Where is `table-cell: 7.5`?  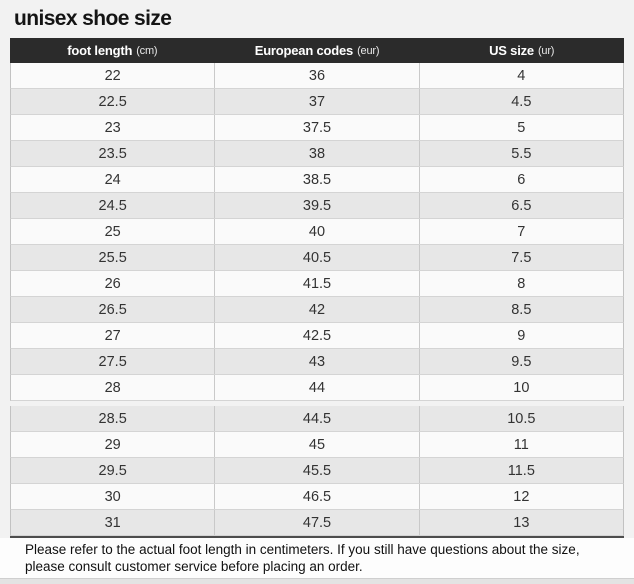
table-cell: 7.5 is located at coordinates (521, 257).